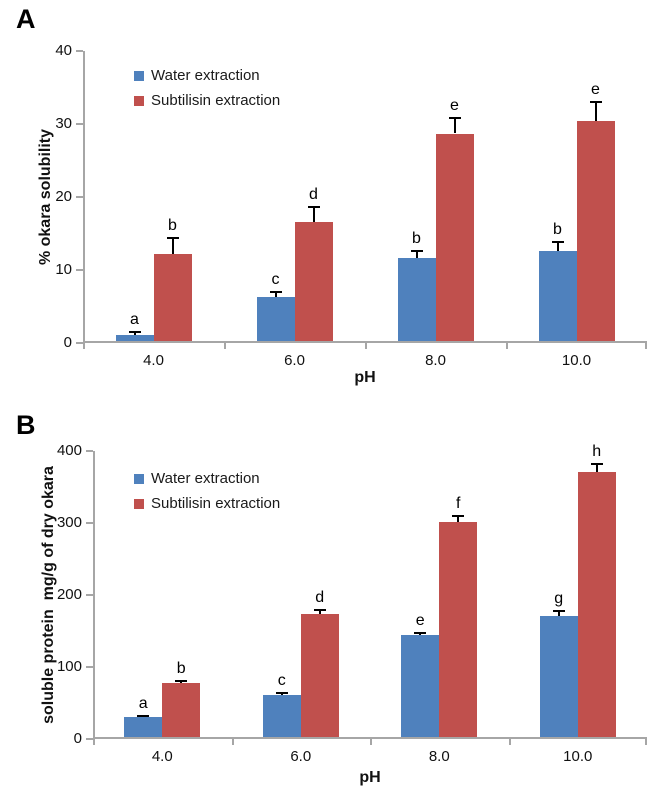 Image resolution: width=666 pixels, height=811 pixels. What do you see at coordinates (77, 738) in the screenshot?
I see `panel-b-y-tick-label-0: 0` at bounding box center [77, 738].